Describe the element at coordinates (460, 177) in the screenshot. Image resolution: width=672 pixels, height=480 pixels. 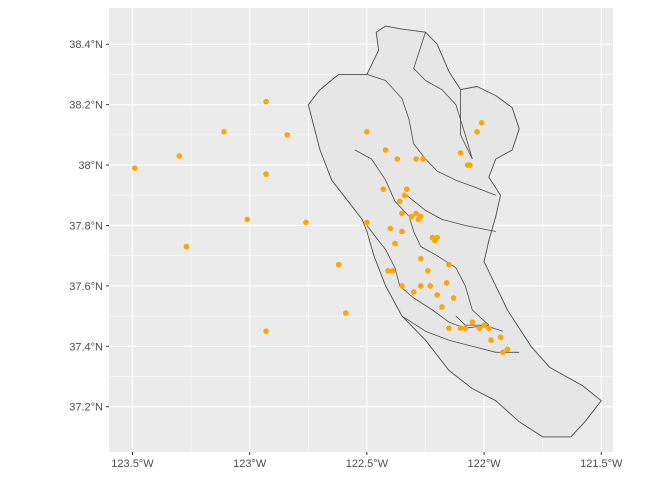
I see `region-contra-costa-line` at that location.